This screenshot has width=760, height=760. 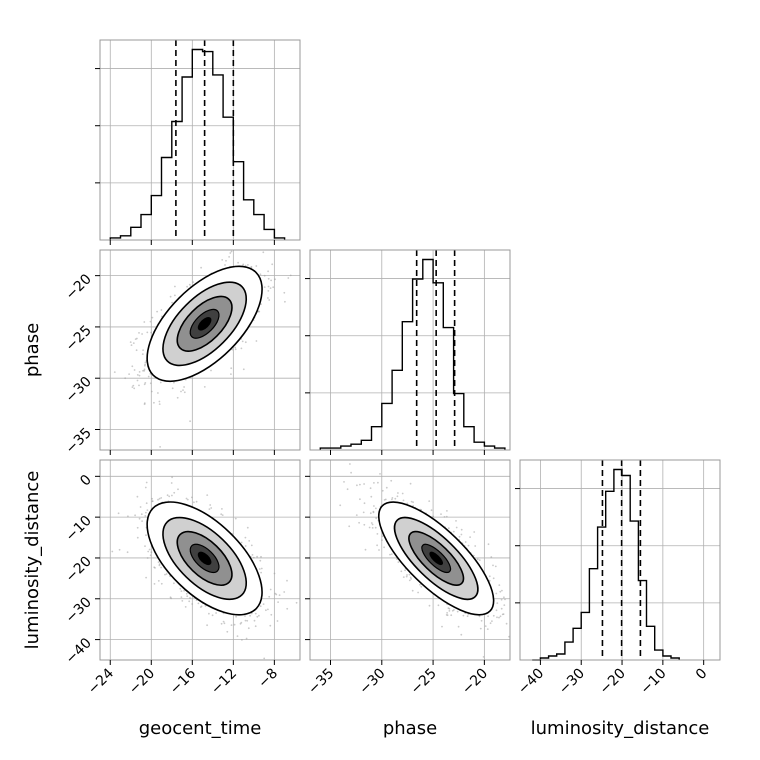 I want to click on scatter-geocent-time-vs-phase-plot-area, so click(x=202, y=349).